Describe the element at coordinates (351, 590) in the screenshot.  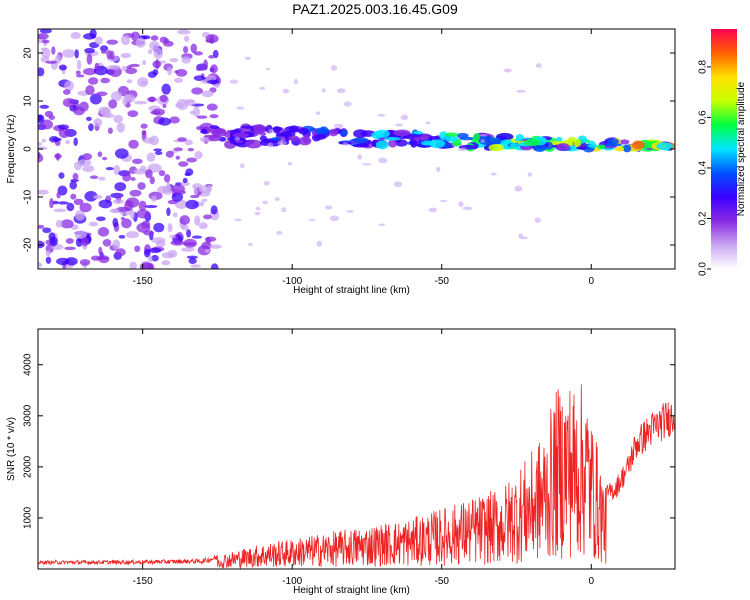
I see `x-axis-label: Height of straight line (km)` at that location.